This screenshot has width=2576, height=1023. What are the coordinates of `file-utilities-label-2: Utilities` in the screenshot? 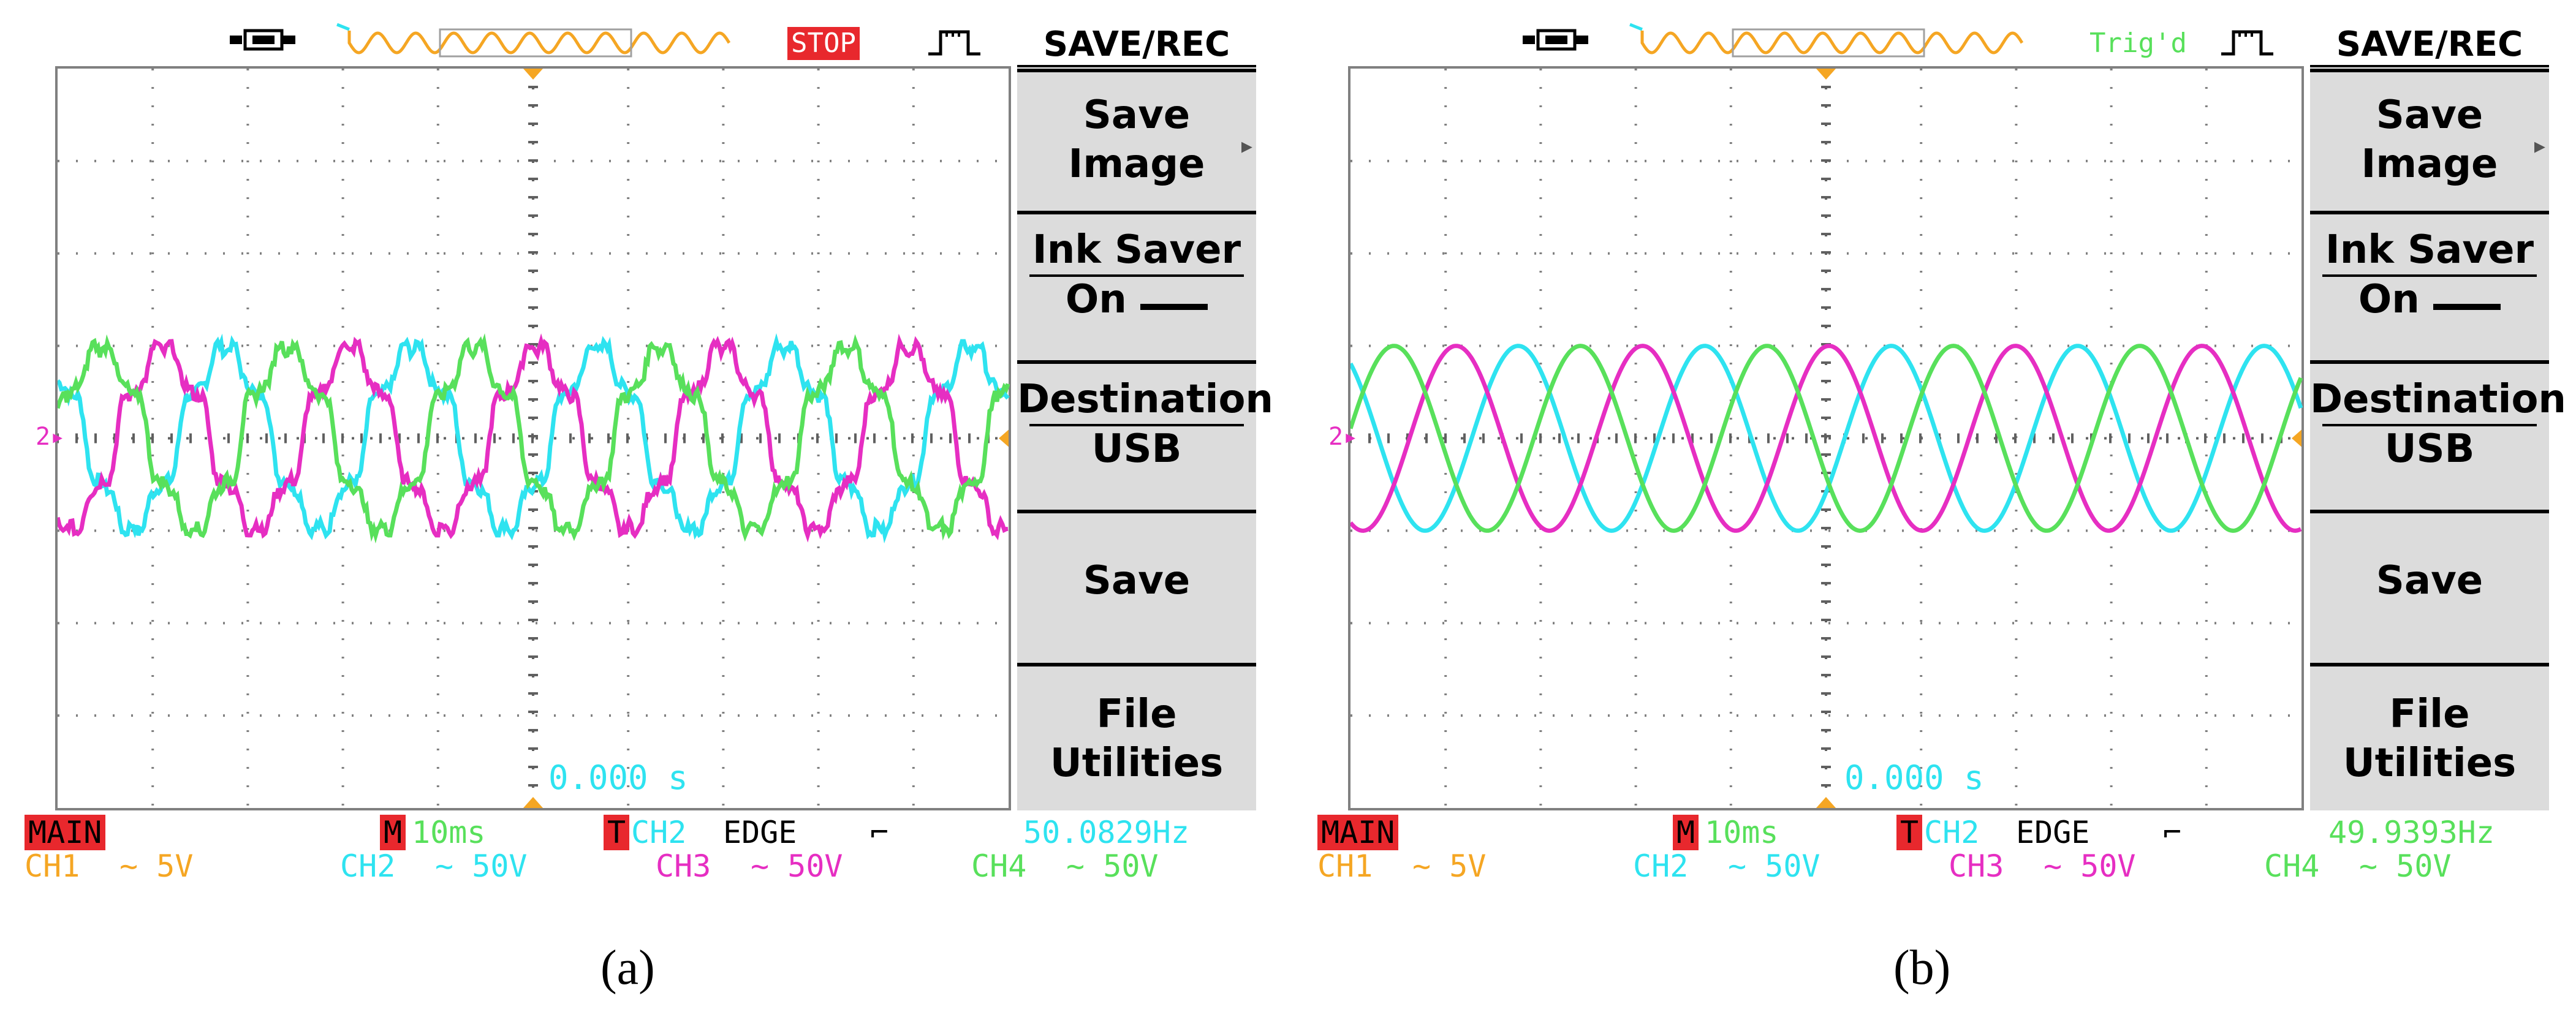 It's located at (1137, 763).